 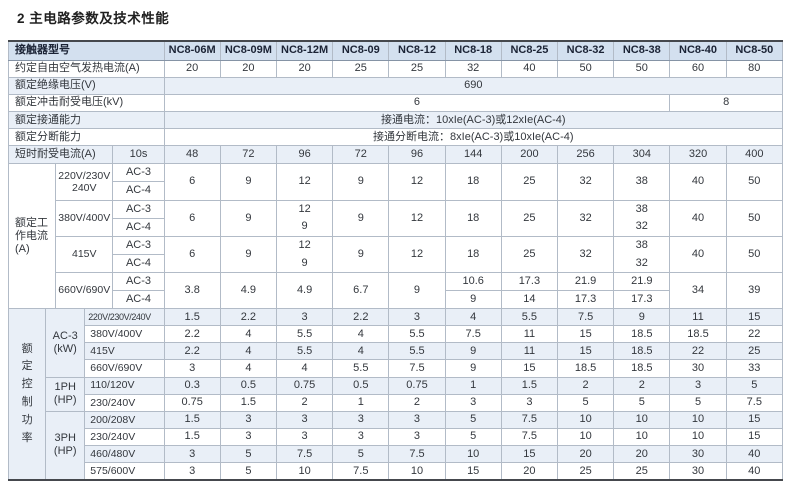 What do you see at coordinates (754, 155) in the screenshot?
I see `value-cell: 400` at bounding box center [754, 155].